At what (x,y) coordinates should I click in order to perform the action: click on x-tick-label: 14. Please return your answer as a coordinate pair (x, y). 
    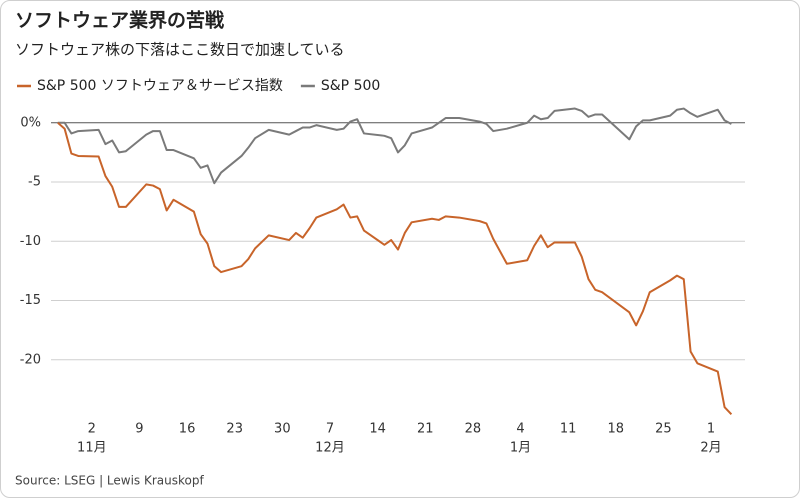
    Looking at the image, I should click on (377, 429).